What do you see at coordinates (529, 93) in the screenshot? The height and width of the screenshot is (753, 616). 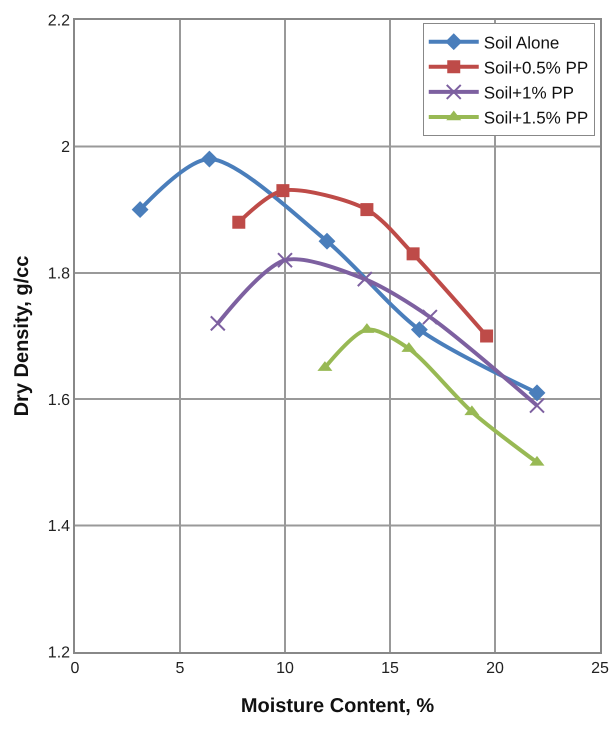 I see `legend-label: Soil+1% PP` at bounding box center [529, 93].